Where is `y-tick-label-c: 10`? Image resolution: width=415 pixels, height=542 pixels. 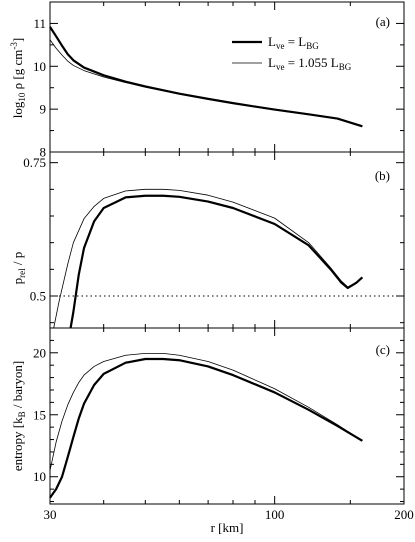 y-tick-label-c: 10 is located at coordinates (39, 476).